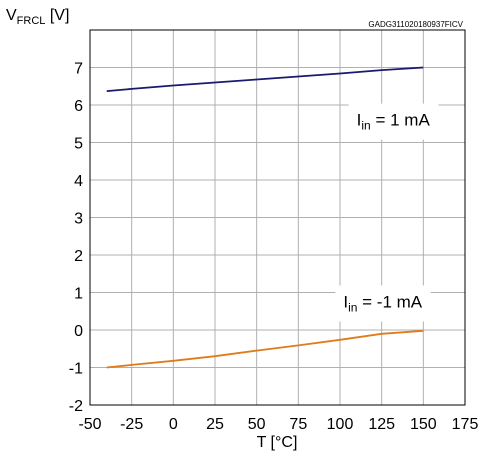  What do you see at coordinates (78, 294) in the screenshot?
I see `y-tick-label: 1` at bounding box center [78, 294].